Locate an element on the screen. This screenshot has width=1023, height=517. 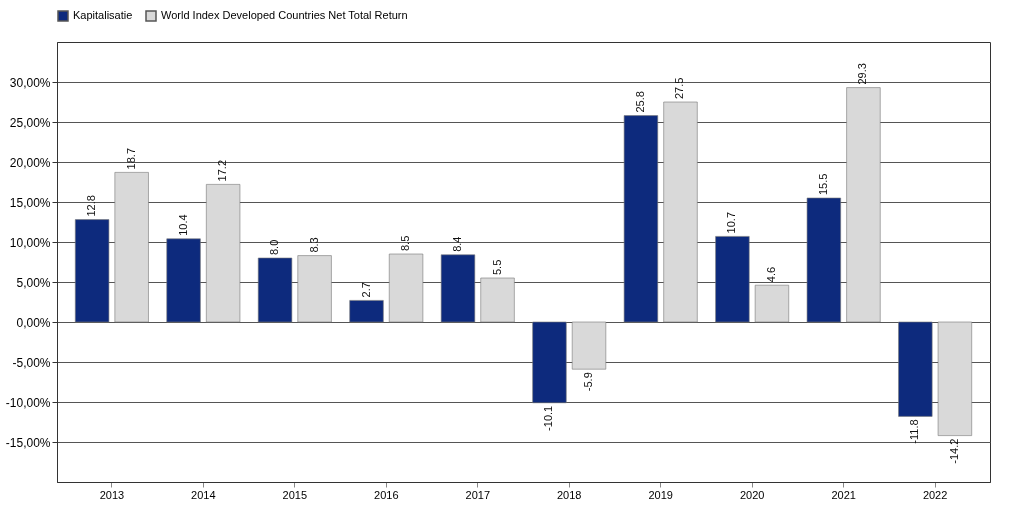
x-tick-label: 2022 is located at coordinates (935, 494).